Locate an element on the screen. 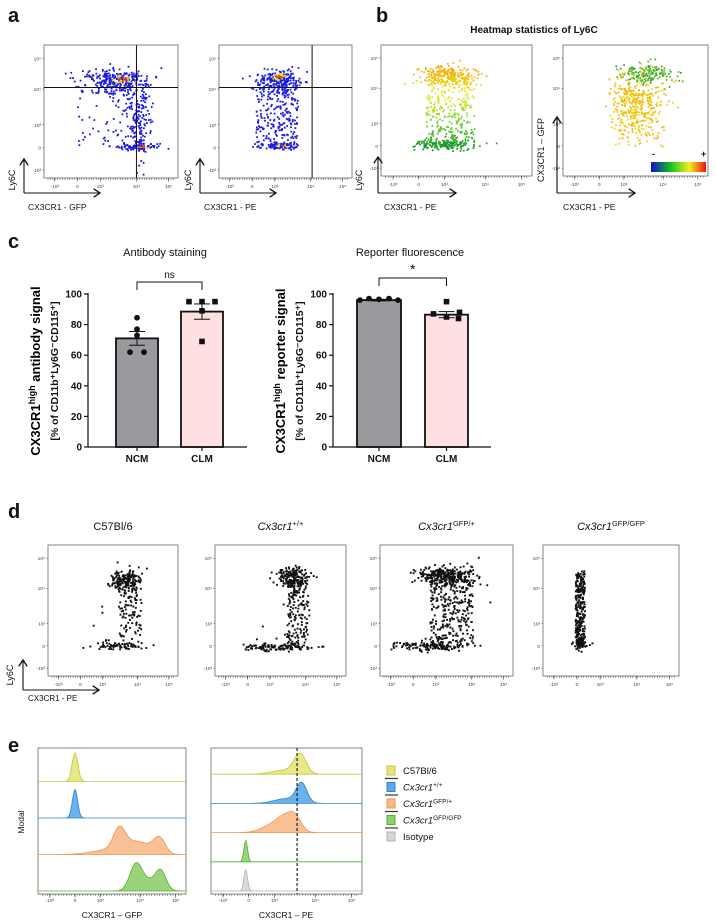 The height and width of the screenshot is (921, 716). y-axis-label: CX3CR1 – GFP is located at coordinates (541, 150).